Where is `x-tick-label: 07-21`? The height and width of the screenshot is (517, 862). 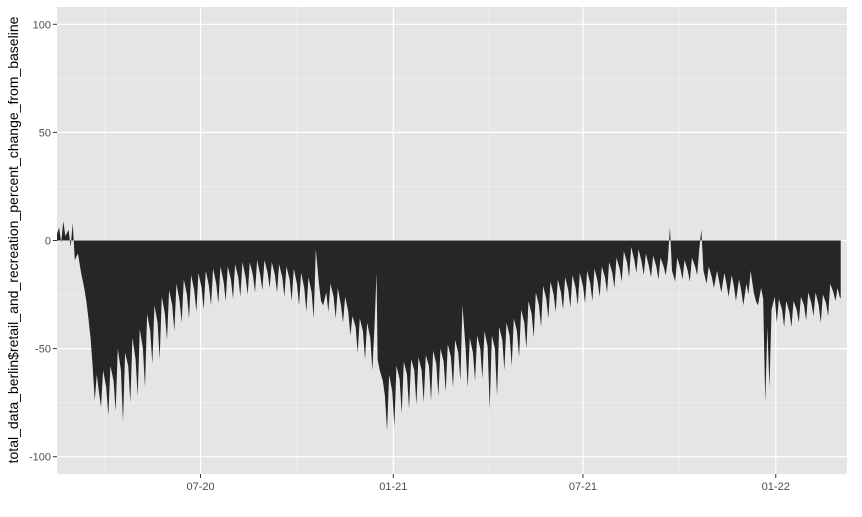
x-tick-label: 07-21 is located at coordinates (583, 487).